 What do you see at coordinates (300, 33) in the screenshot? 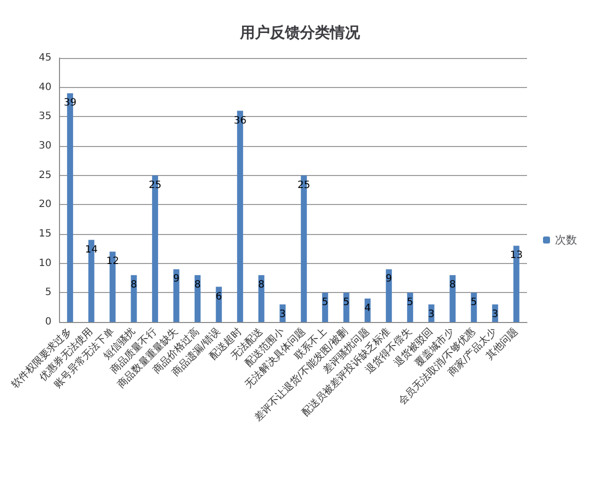
I see `chart-title: 用户反馈分类情况` at bounding box center [300, 33].